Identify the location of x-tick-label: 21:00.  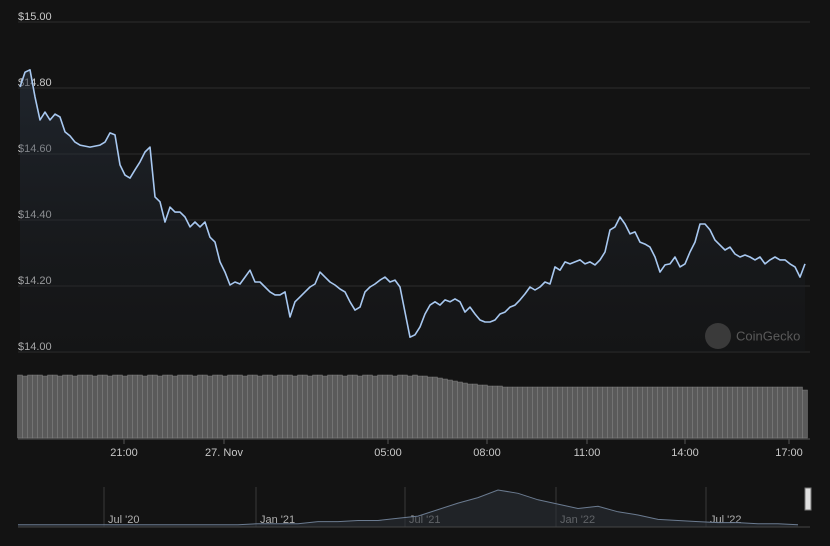
(124, 453).